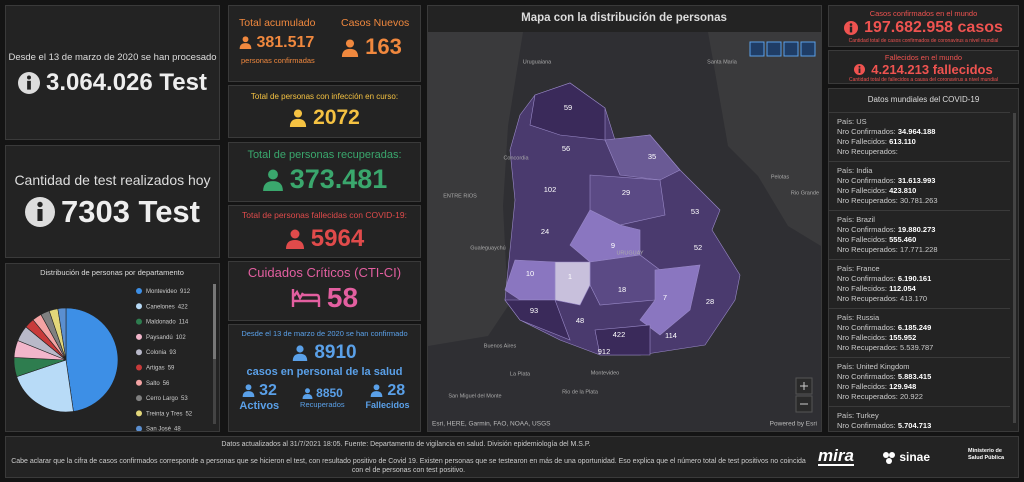 This screenshot has height=482, width=1024. Describe the element at coordinates (903, 386) in the screenshot. I see `field-value: 129.948` at that location.